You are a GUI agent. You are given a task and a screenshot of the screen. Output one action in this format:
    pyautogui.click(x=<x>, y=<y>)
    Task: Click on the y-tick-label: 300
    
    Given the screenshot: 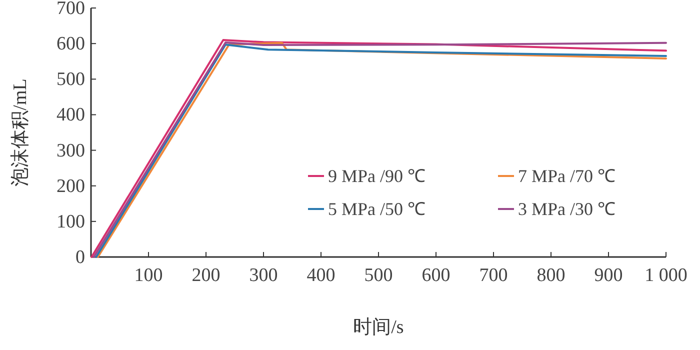 What is the action you would take?
    pyautogui.click(x=70, y=151)
    